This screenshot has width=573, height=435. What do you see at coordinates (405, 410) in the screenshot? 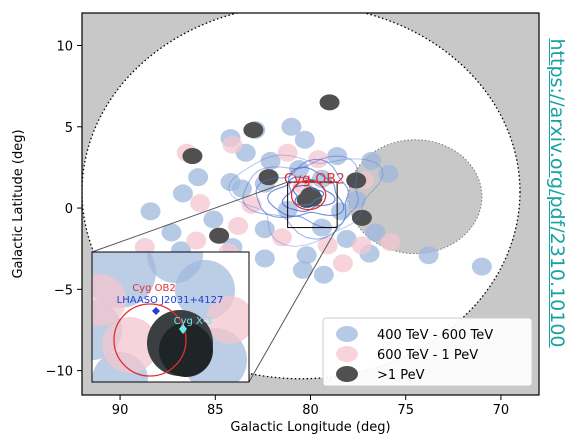
I see `x-tick-label-3: 75` at bounding box center [405, 410].